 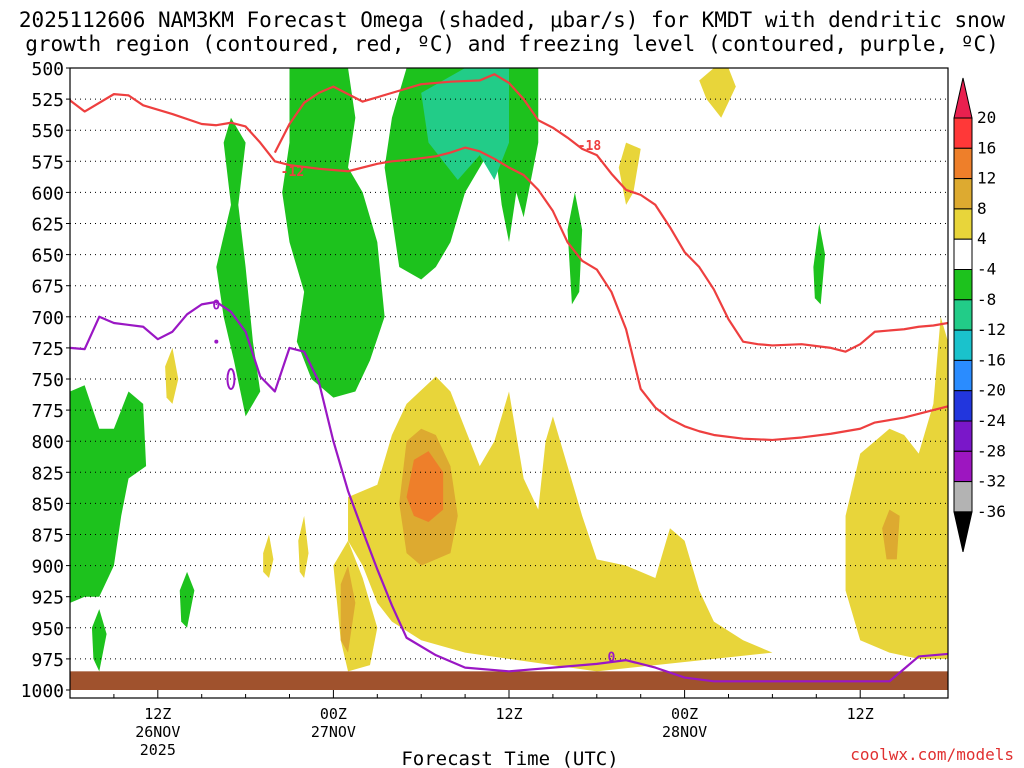 I want to click on colorbar-label: 4, so click(x=982, y=238).